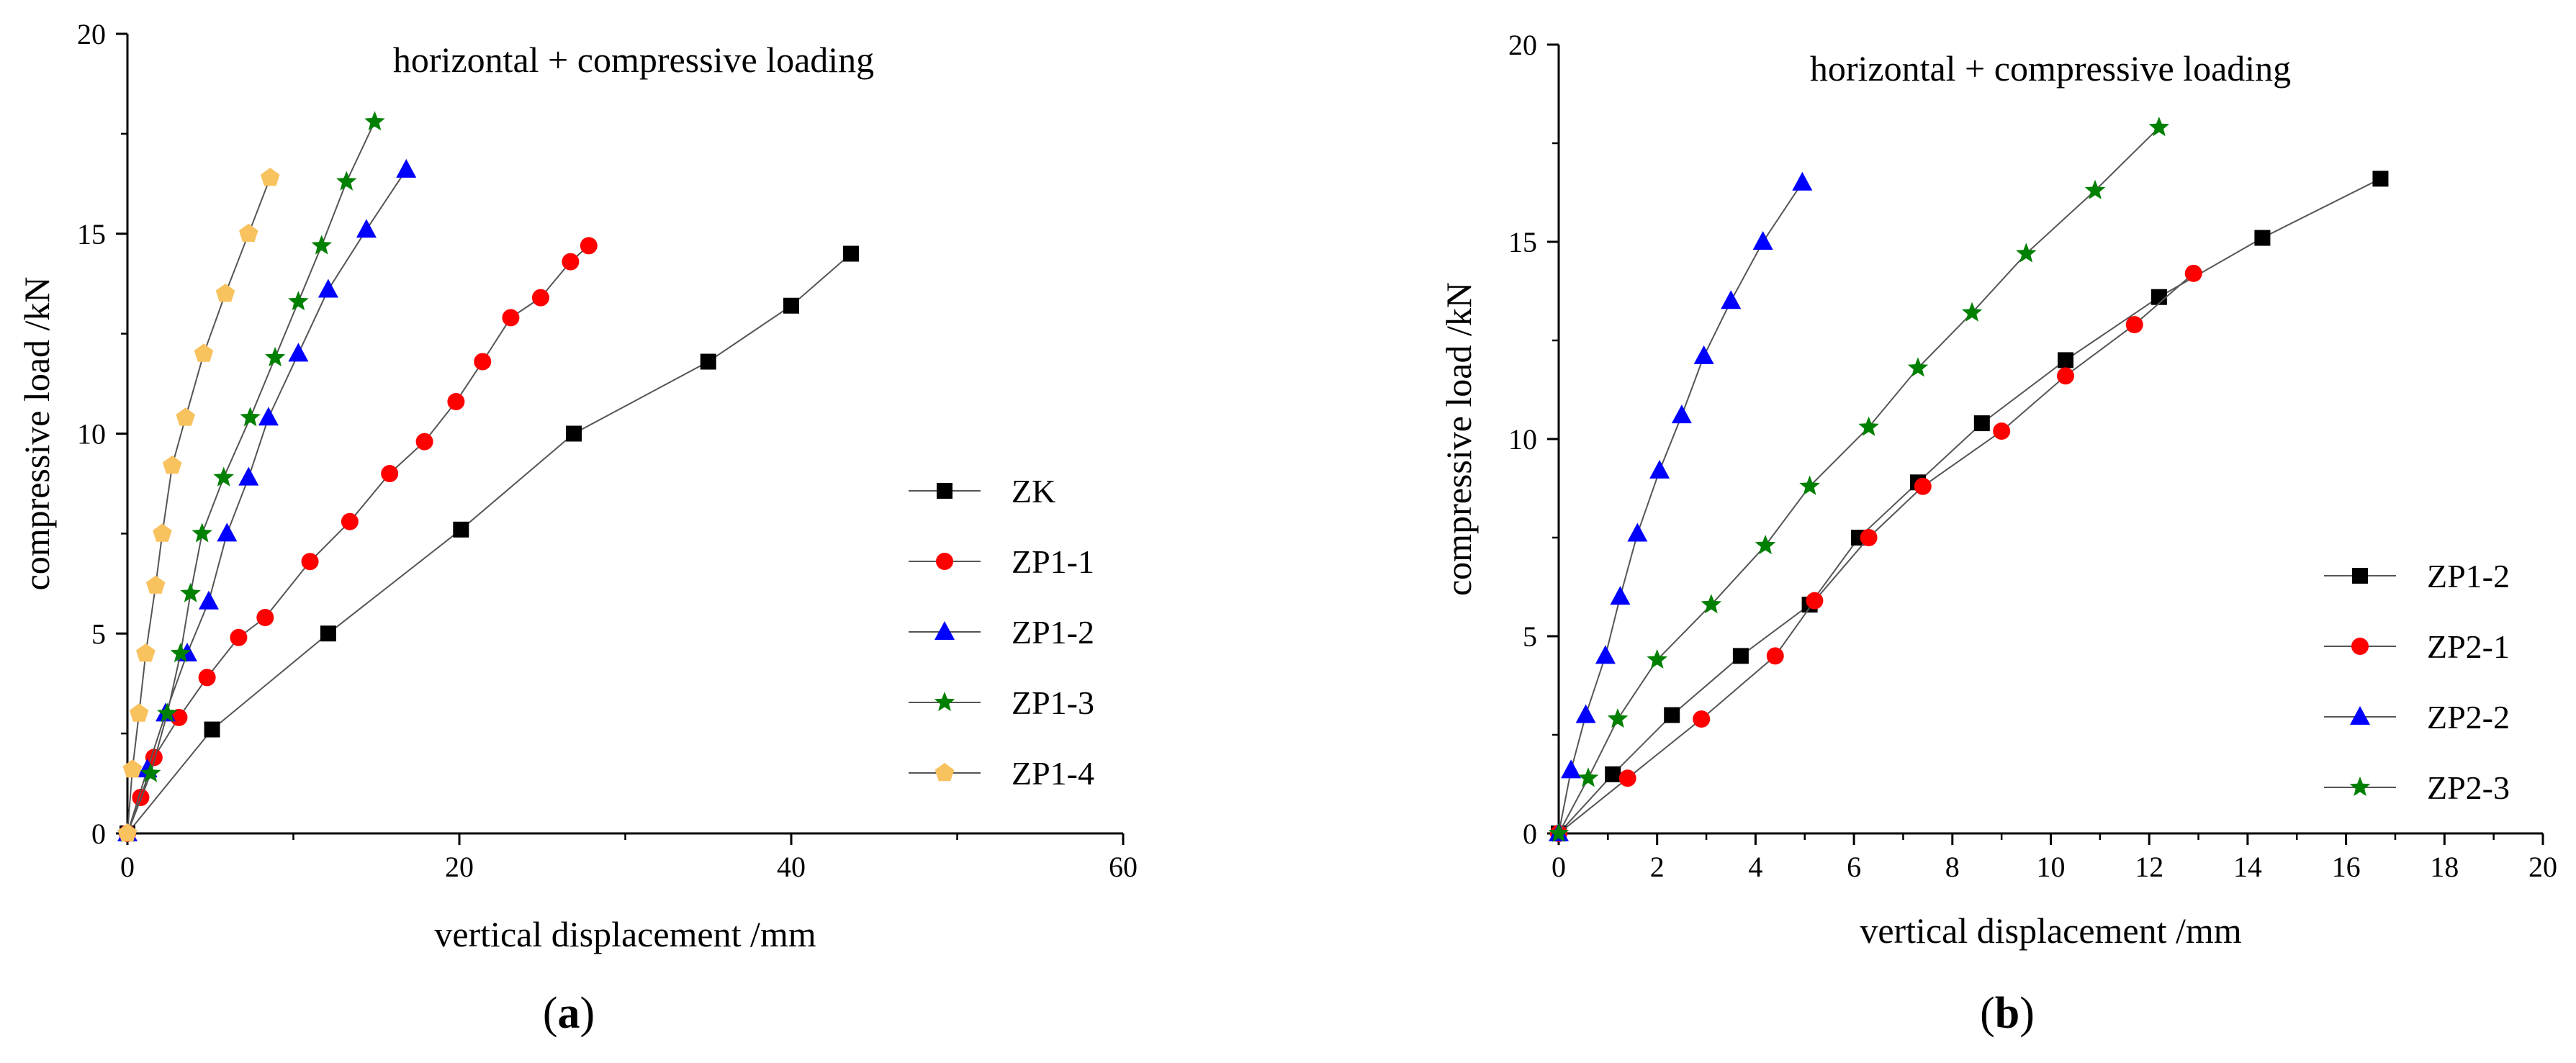 The width and height of the screenshot is (2576, 1063). I want to click on chart-a-y-axis-label: compressive load /kN, so click(37, 433).